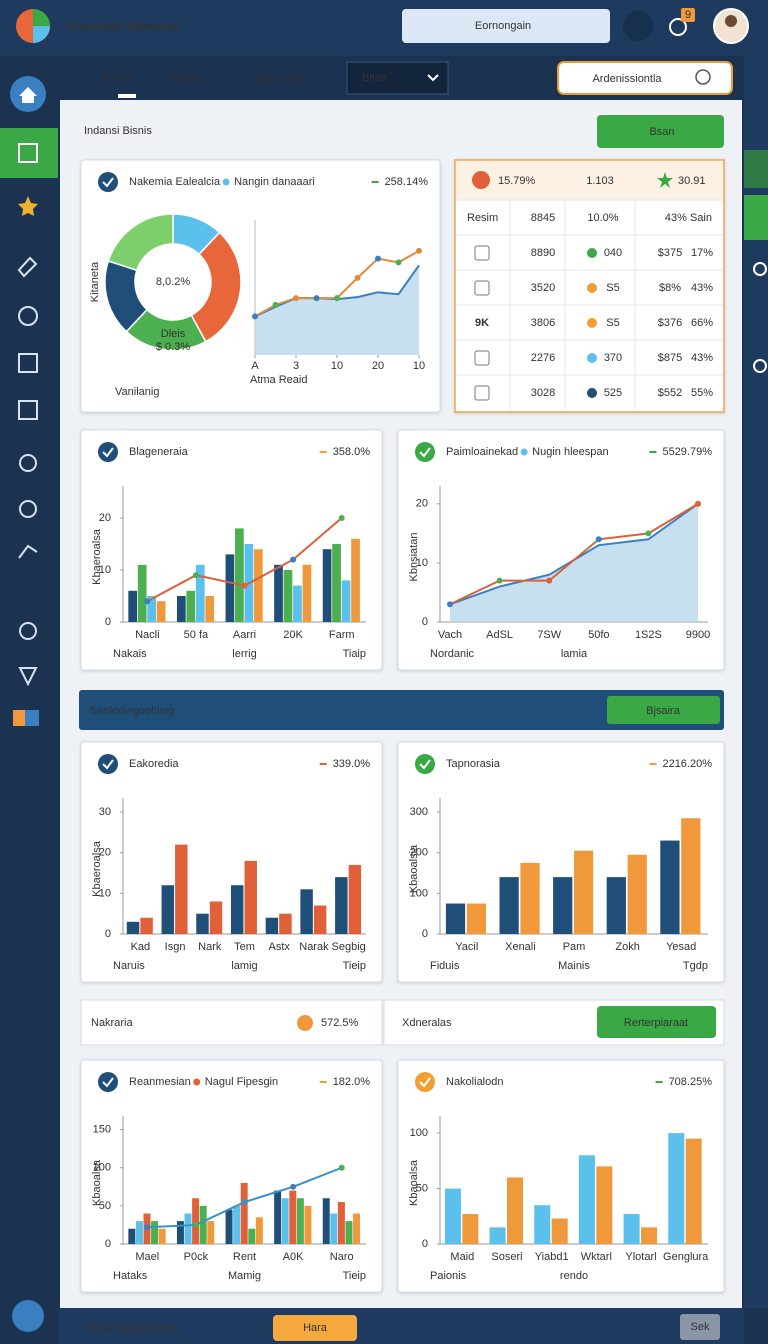 The height and width of the screenshot is (1344, 768). I want to click on x-tick-label: Isgn, so click(175, 947).